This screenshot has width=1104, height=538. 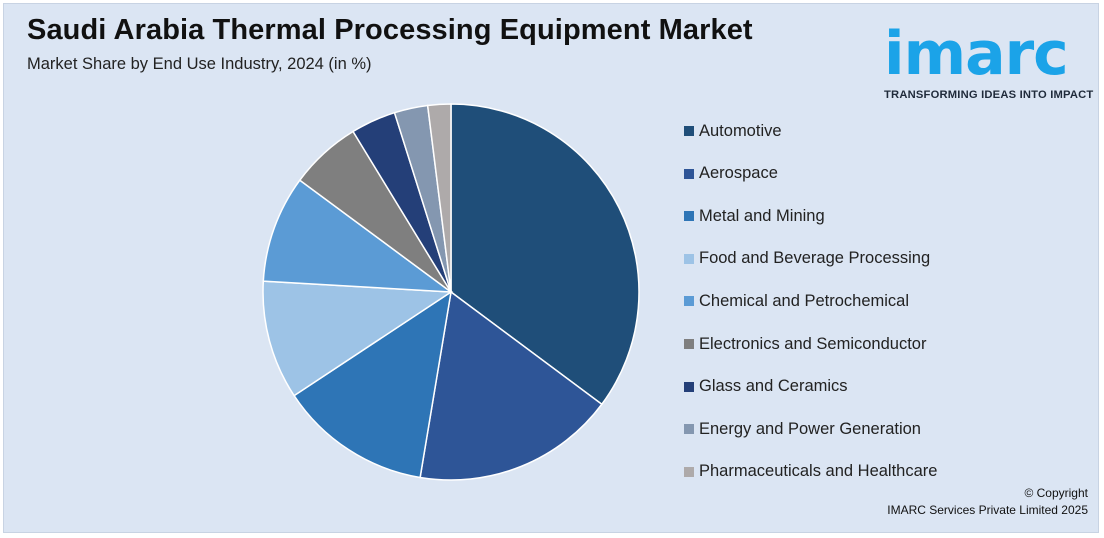 I want to click on legend-item: Chemical and Petrochemical, so click(x=796, y=301).